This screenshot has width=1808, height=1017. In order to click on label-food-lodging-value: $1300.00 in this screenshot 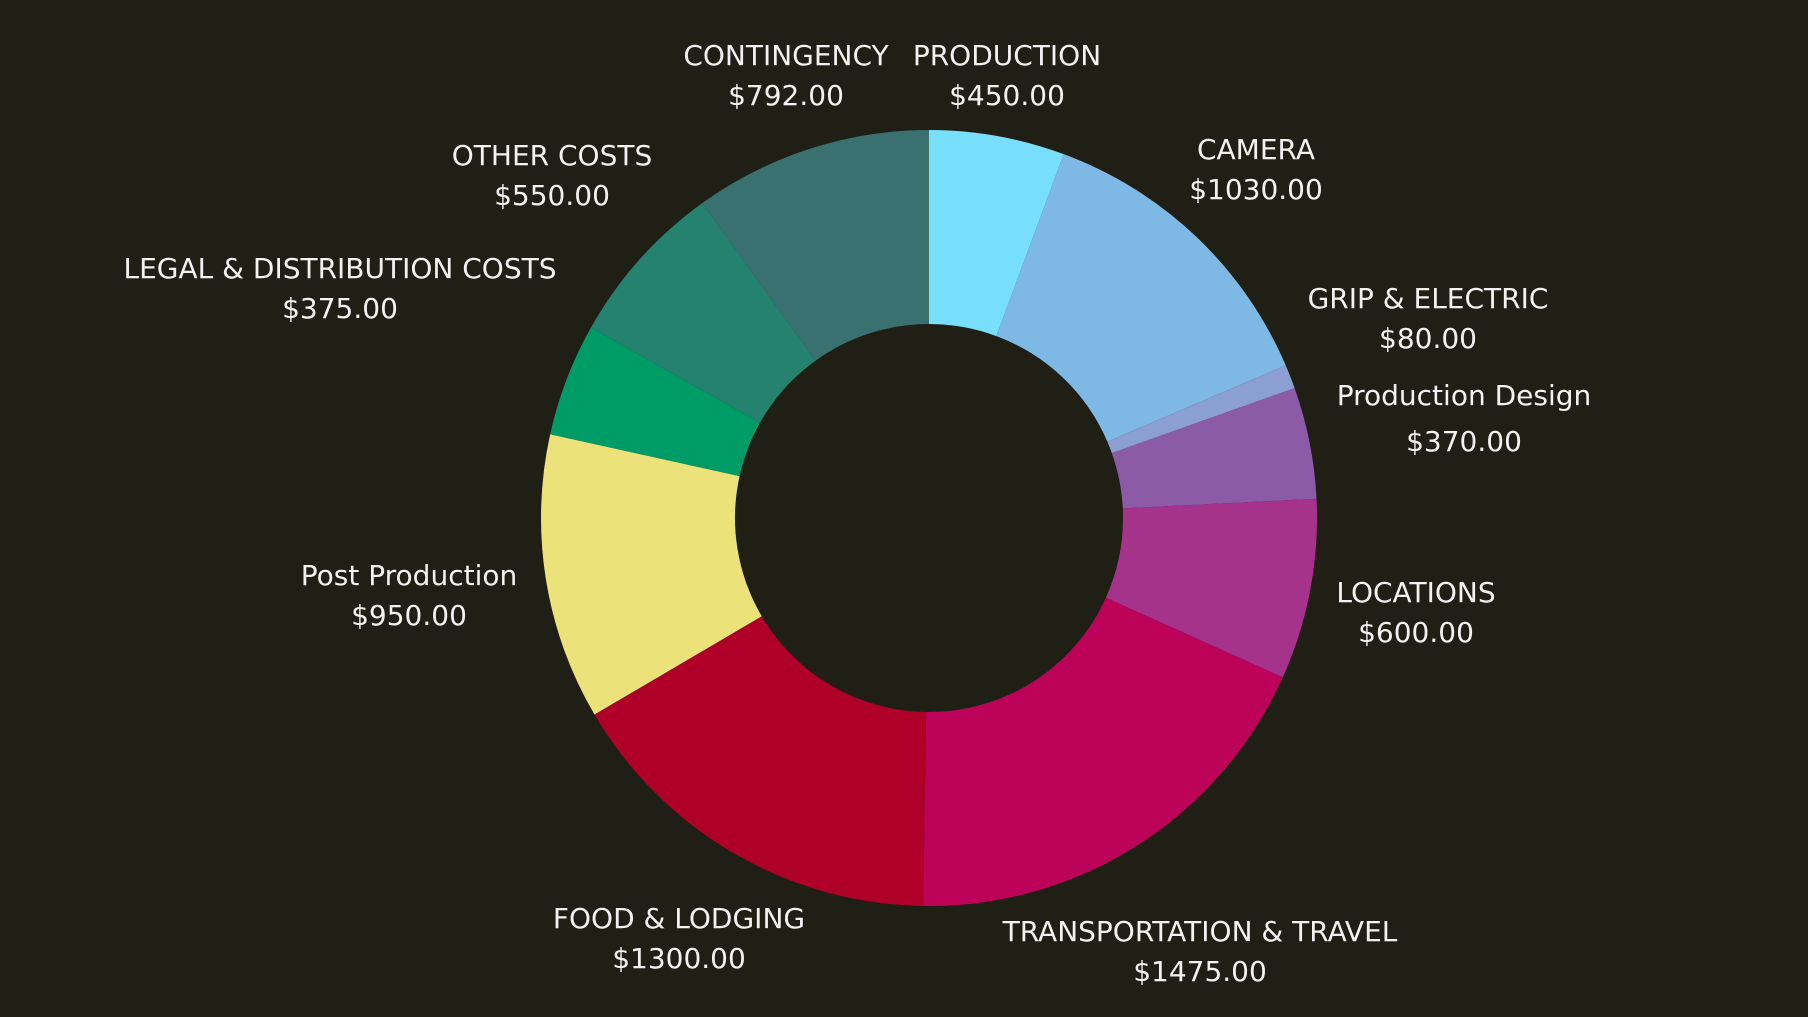, I will do `click(679, 958)`.